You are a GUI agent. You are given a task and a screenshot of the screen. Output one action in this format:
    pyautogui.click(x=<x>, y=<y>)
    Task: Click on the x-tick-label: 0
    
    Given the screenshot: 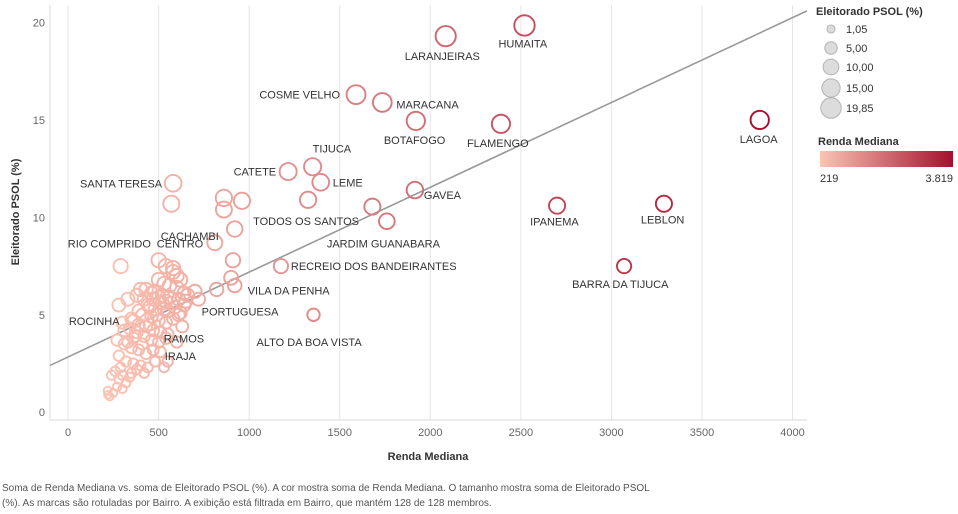 What is the action you would take?
    pyautogui.click(x=68, y=433)
    